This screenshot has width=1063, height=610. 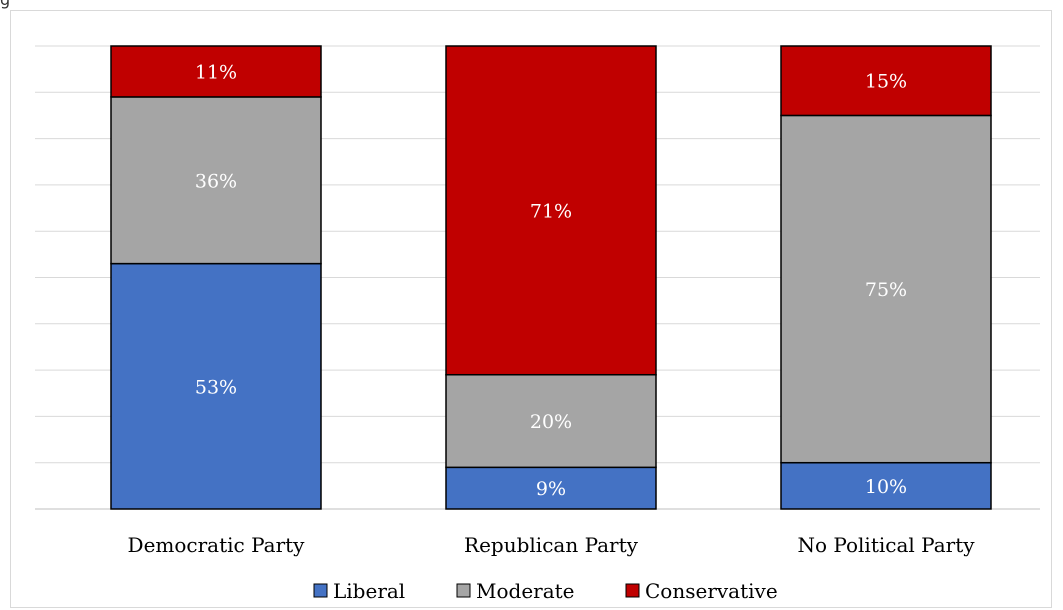 What do you see at coordinates (217, 545) in the screenshot?
I see `category-label: Democratic Party` at bounding box center [217, 545].